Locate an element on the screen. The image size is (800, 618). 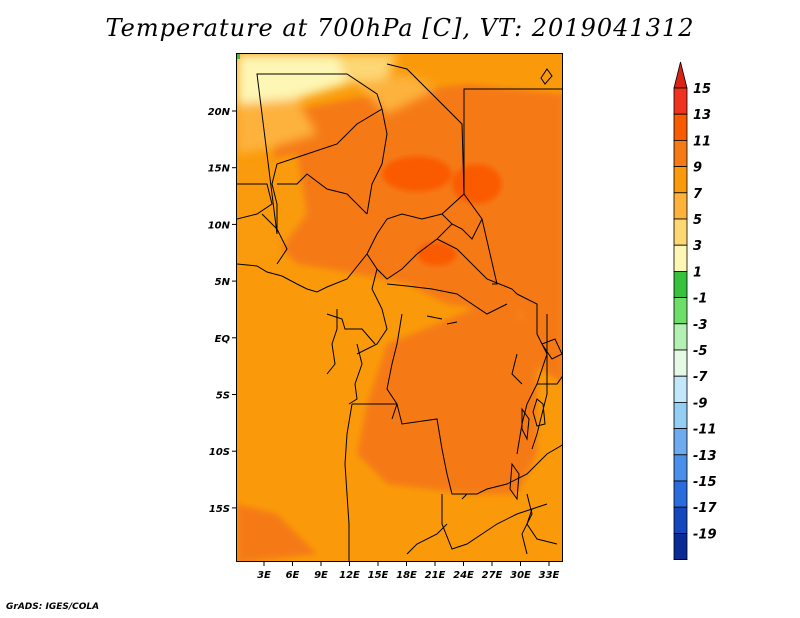
colorbar-label: -5 is located at coordinates (700, 351).